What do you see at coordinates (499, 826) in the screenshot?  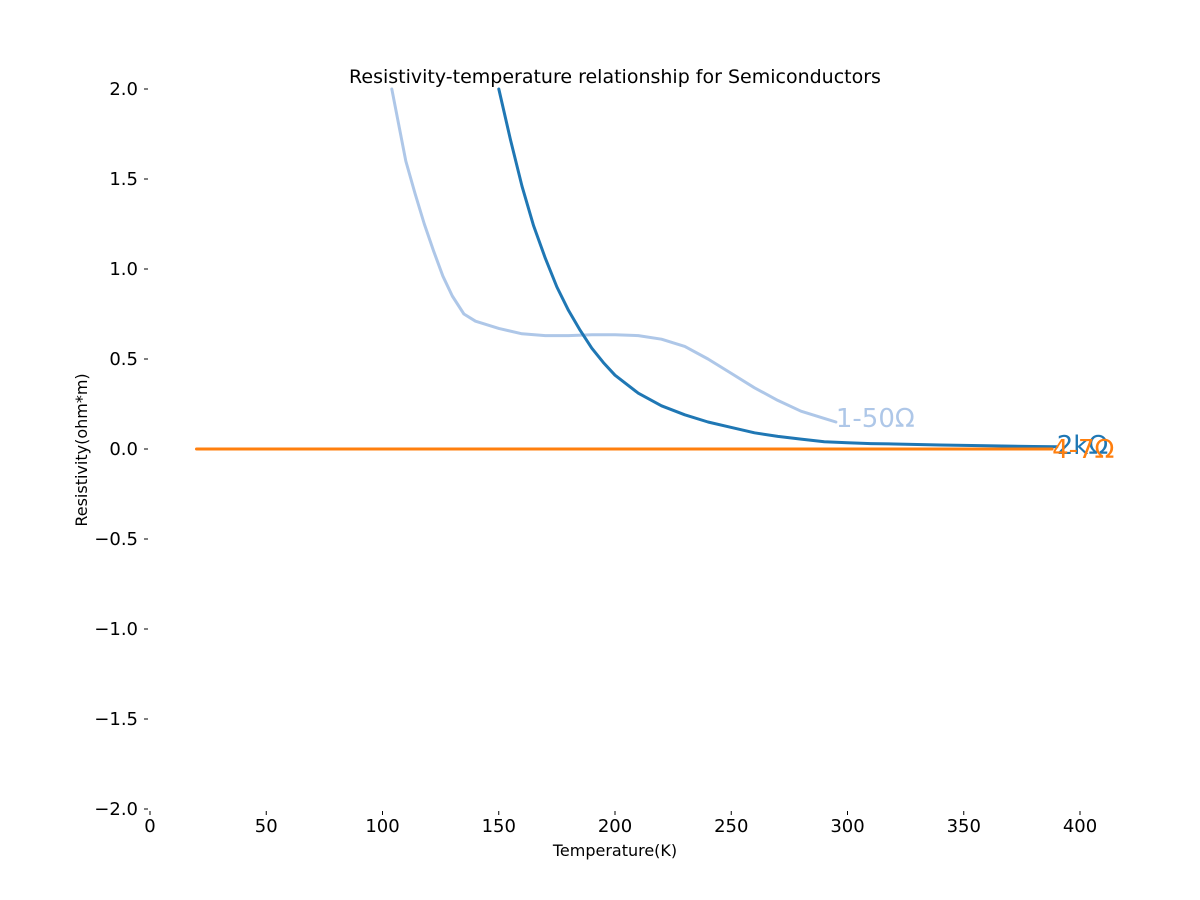 I see `x-tick-label: 150` at bounding box center [499, 826].